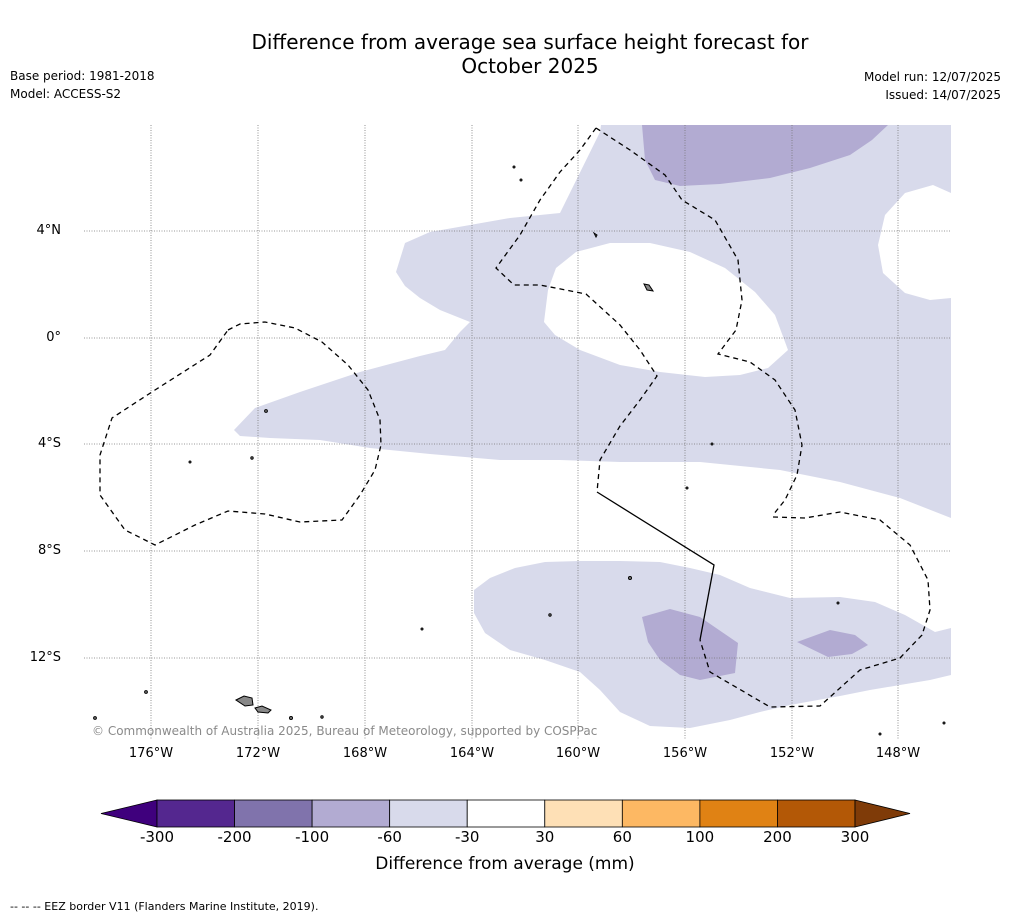 This screenshot has height=919, width=1011. What do you see at coordinates (855, 837) in the screenshot?
I see `colorbar-tick: 300` at bounding box center [855, 837].